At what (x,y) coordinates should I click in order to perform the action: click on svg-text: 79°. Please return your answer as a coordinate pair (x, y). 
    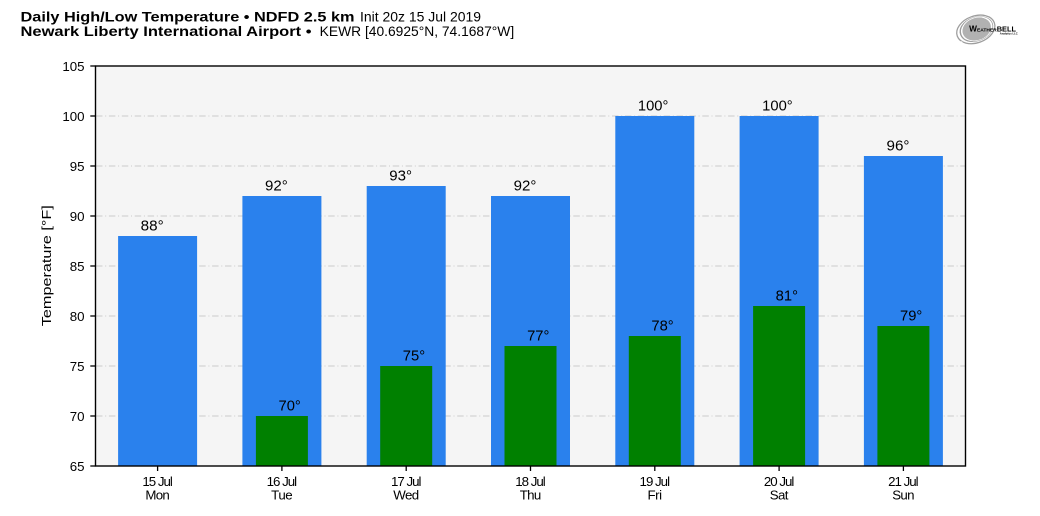
    Looking at the image, I should click on (911, 317).